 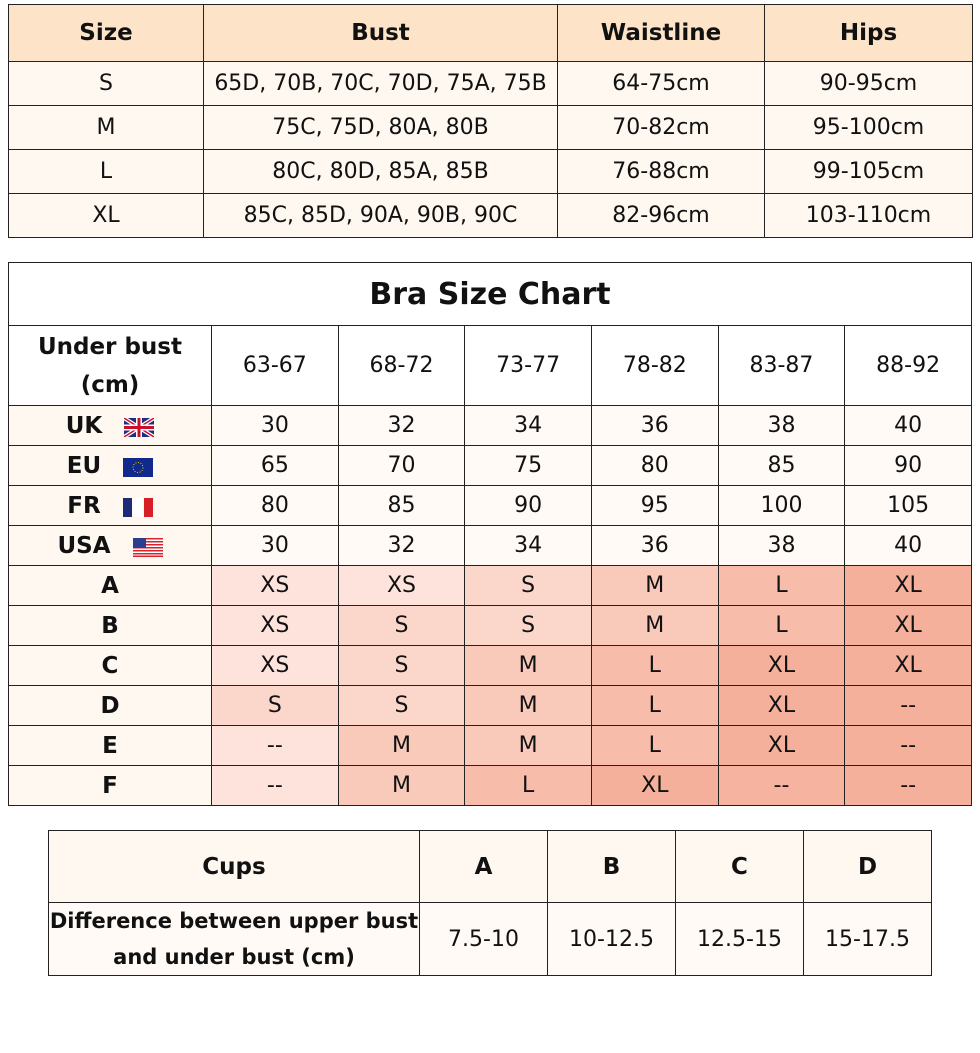 What do you see at coordinates (234, 866) in the screenshot?
I see `cups-label: Cups` at bounding box center [234, 866].